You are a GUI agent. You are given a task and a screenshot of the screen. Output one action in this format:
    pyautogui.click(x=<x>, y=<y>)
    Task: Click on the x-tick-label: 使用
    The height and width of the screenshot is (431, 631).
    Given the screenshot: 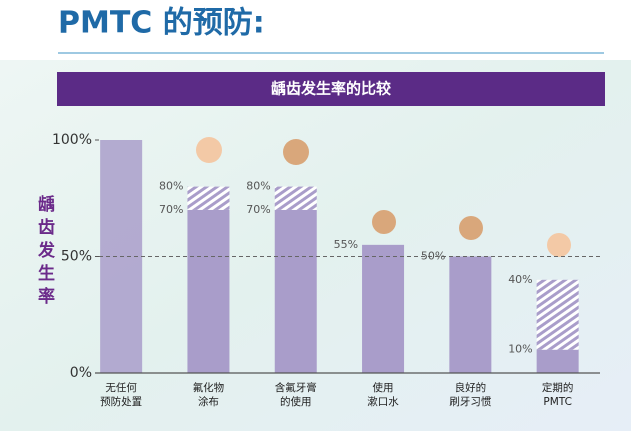 What is the action you would take?
    pyautogui.click(x=383, y=387)
    